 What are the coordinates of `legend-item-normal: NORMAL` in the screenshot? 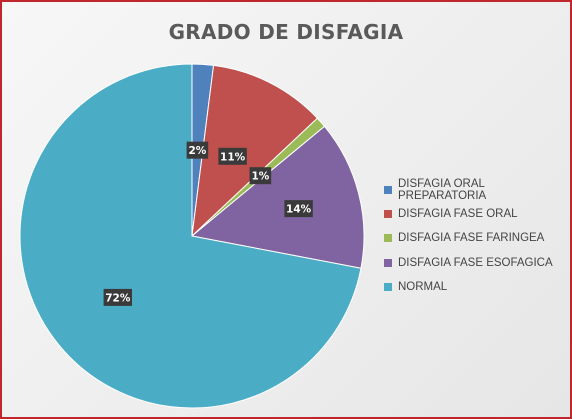 It's located at (478, 287).